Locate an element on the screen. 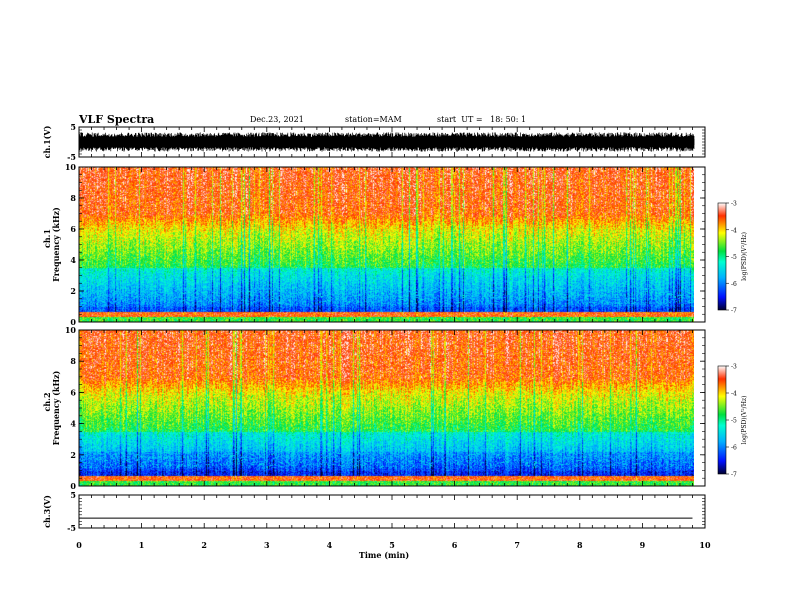  x-tick-label: 5 is located at coordinates (392, 545).